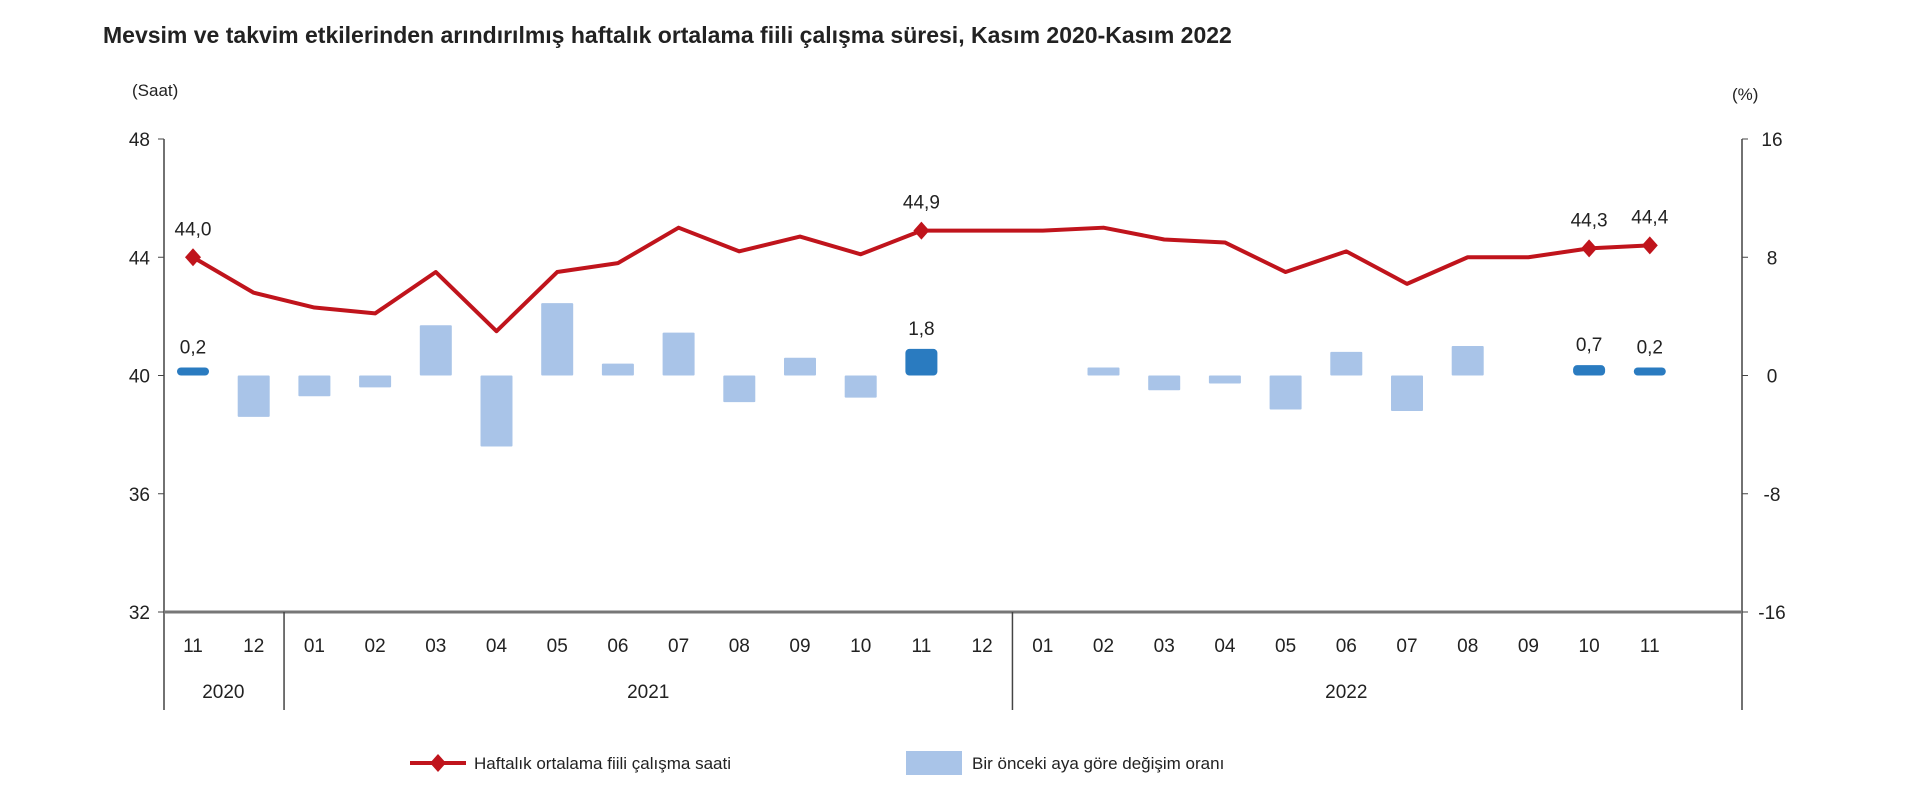  Describe the element at coordinates (1771, 613) in the screenshot. I see `right-tick-label: -16` at that location.